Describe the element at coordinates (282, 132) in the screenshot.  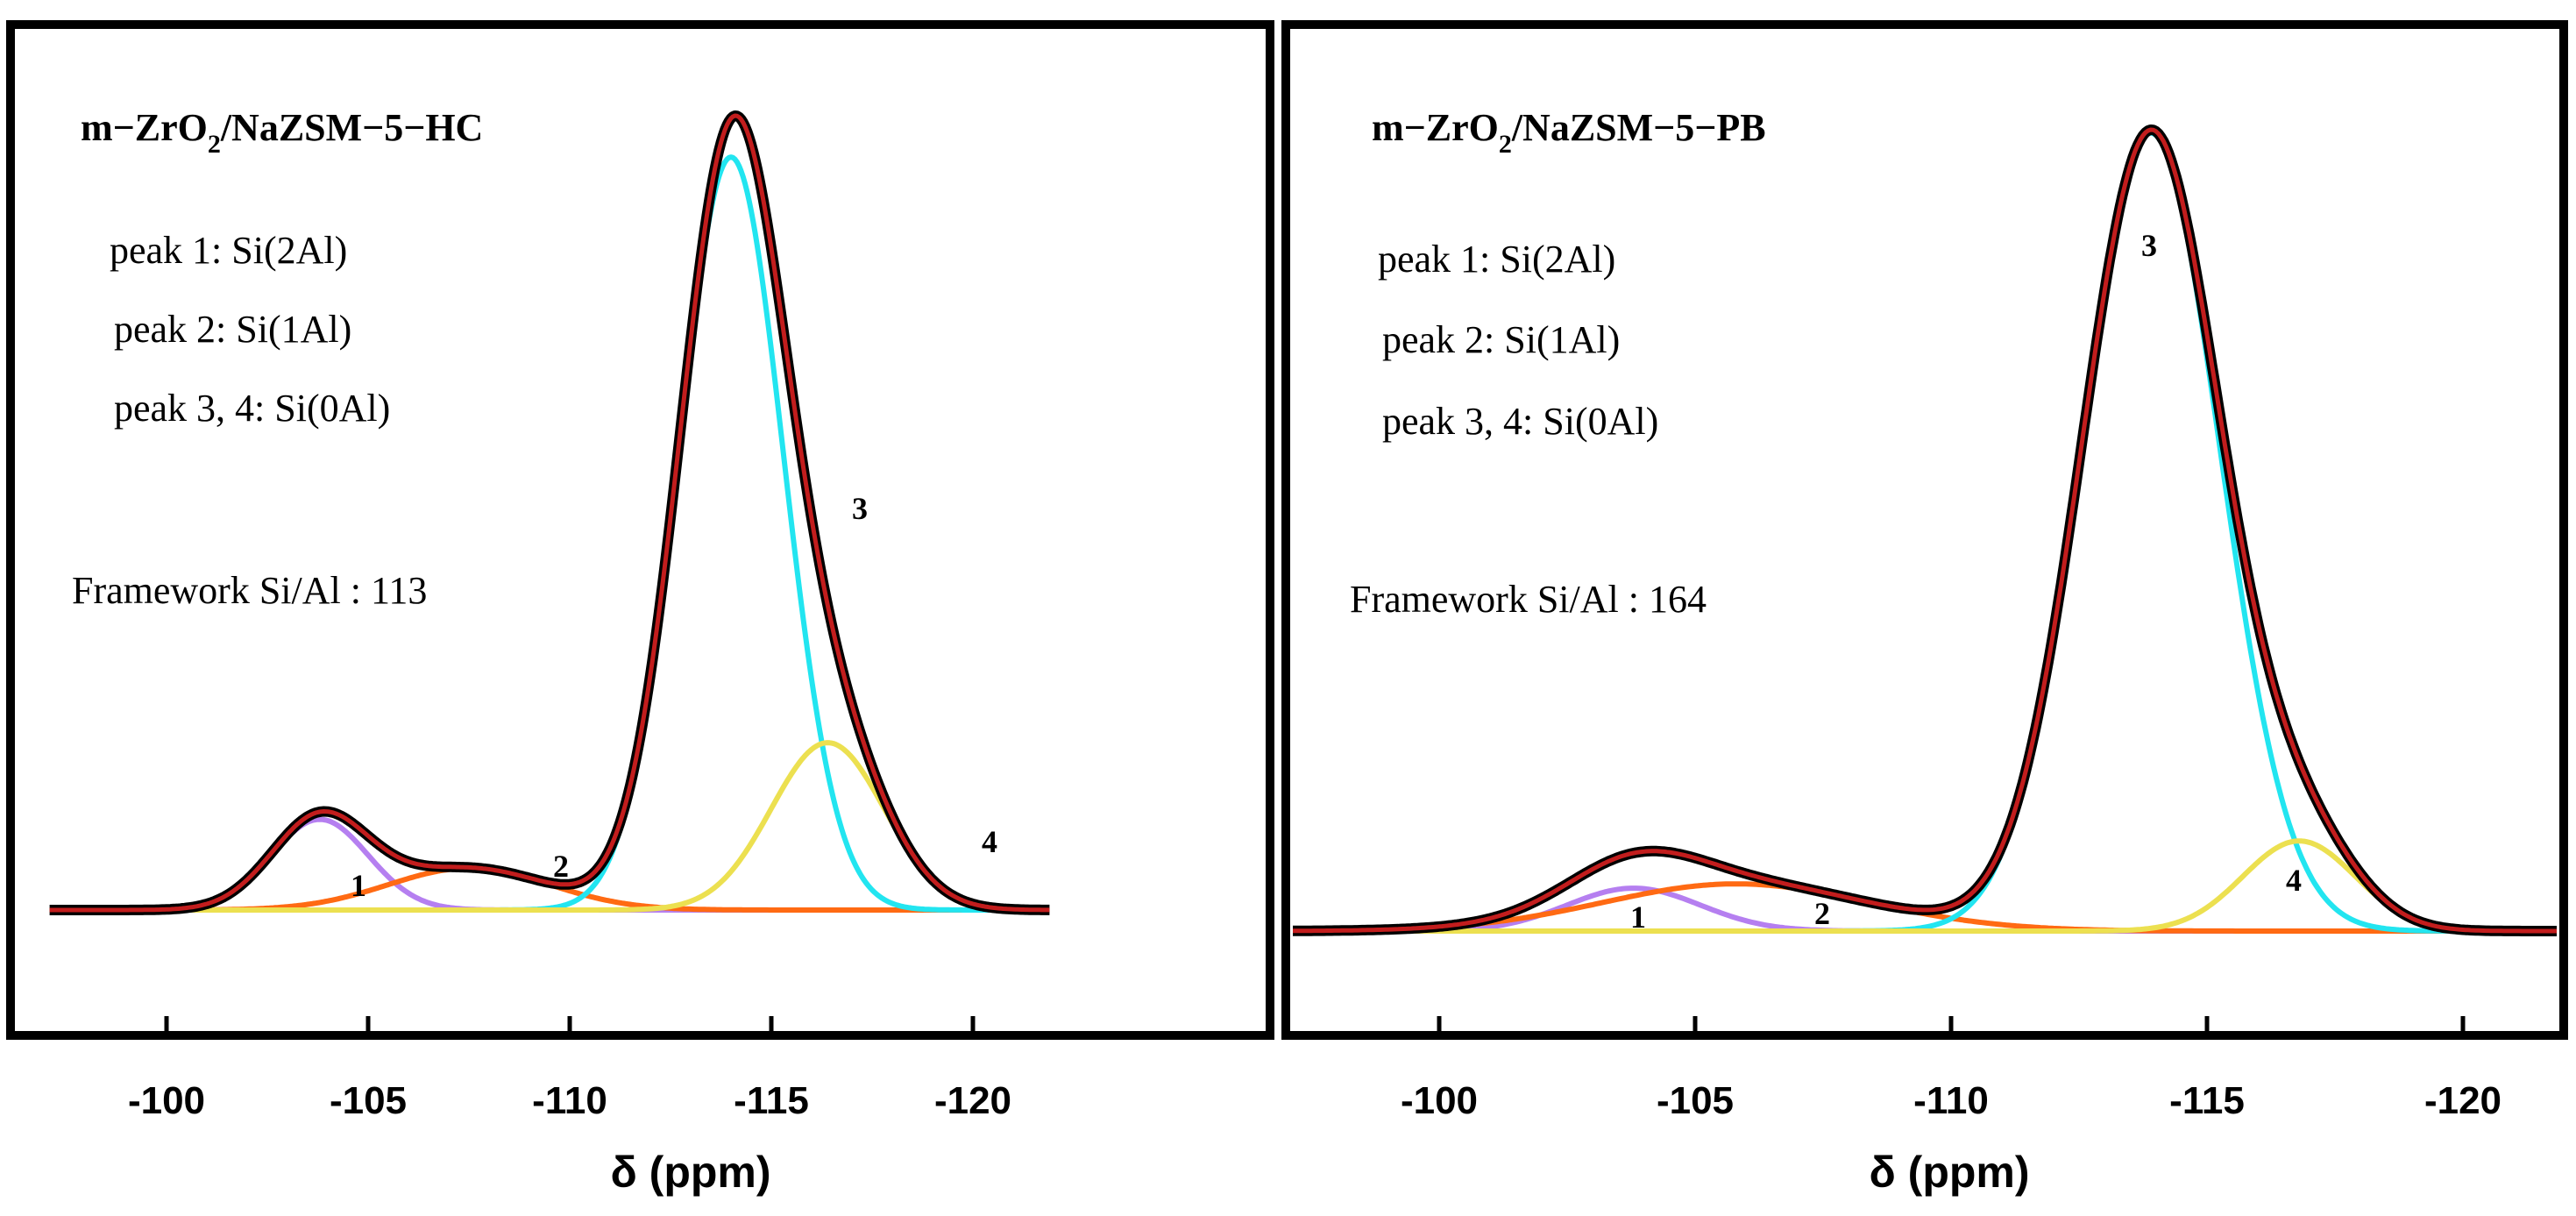
I see `panel-title: m−ZrO2/NaZSM−5−HC` at that location.